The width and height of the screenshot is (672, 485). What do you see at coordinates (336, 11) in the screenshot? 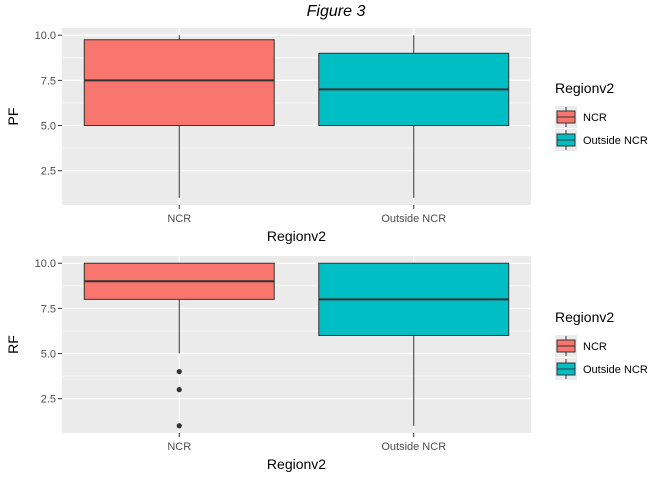
I see `figure-title: Figure 3` at bounding box center [336, 11].